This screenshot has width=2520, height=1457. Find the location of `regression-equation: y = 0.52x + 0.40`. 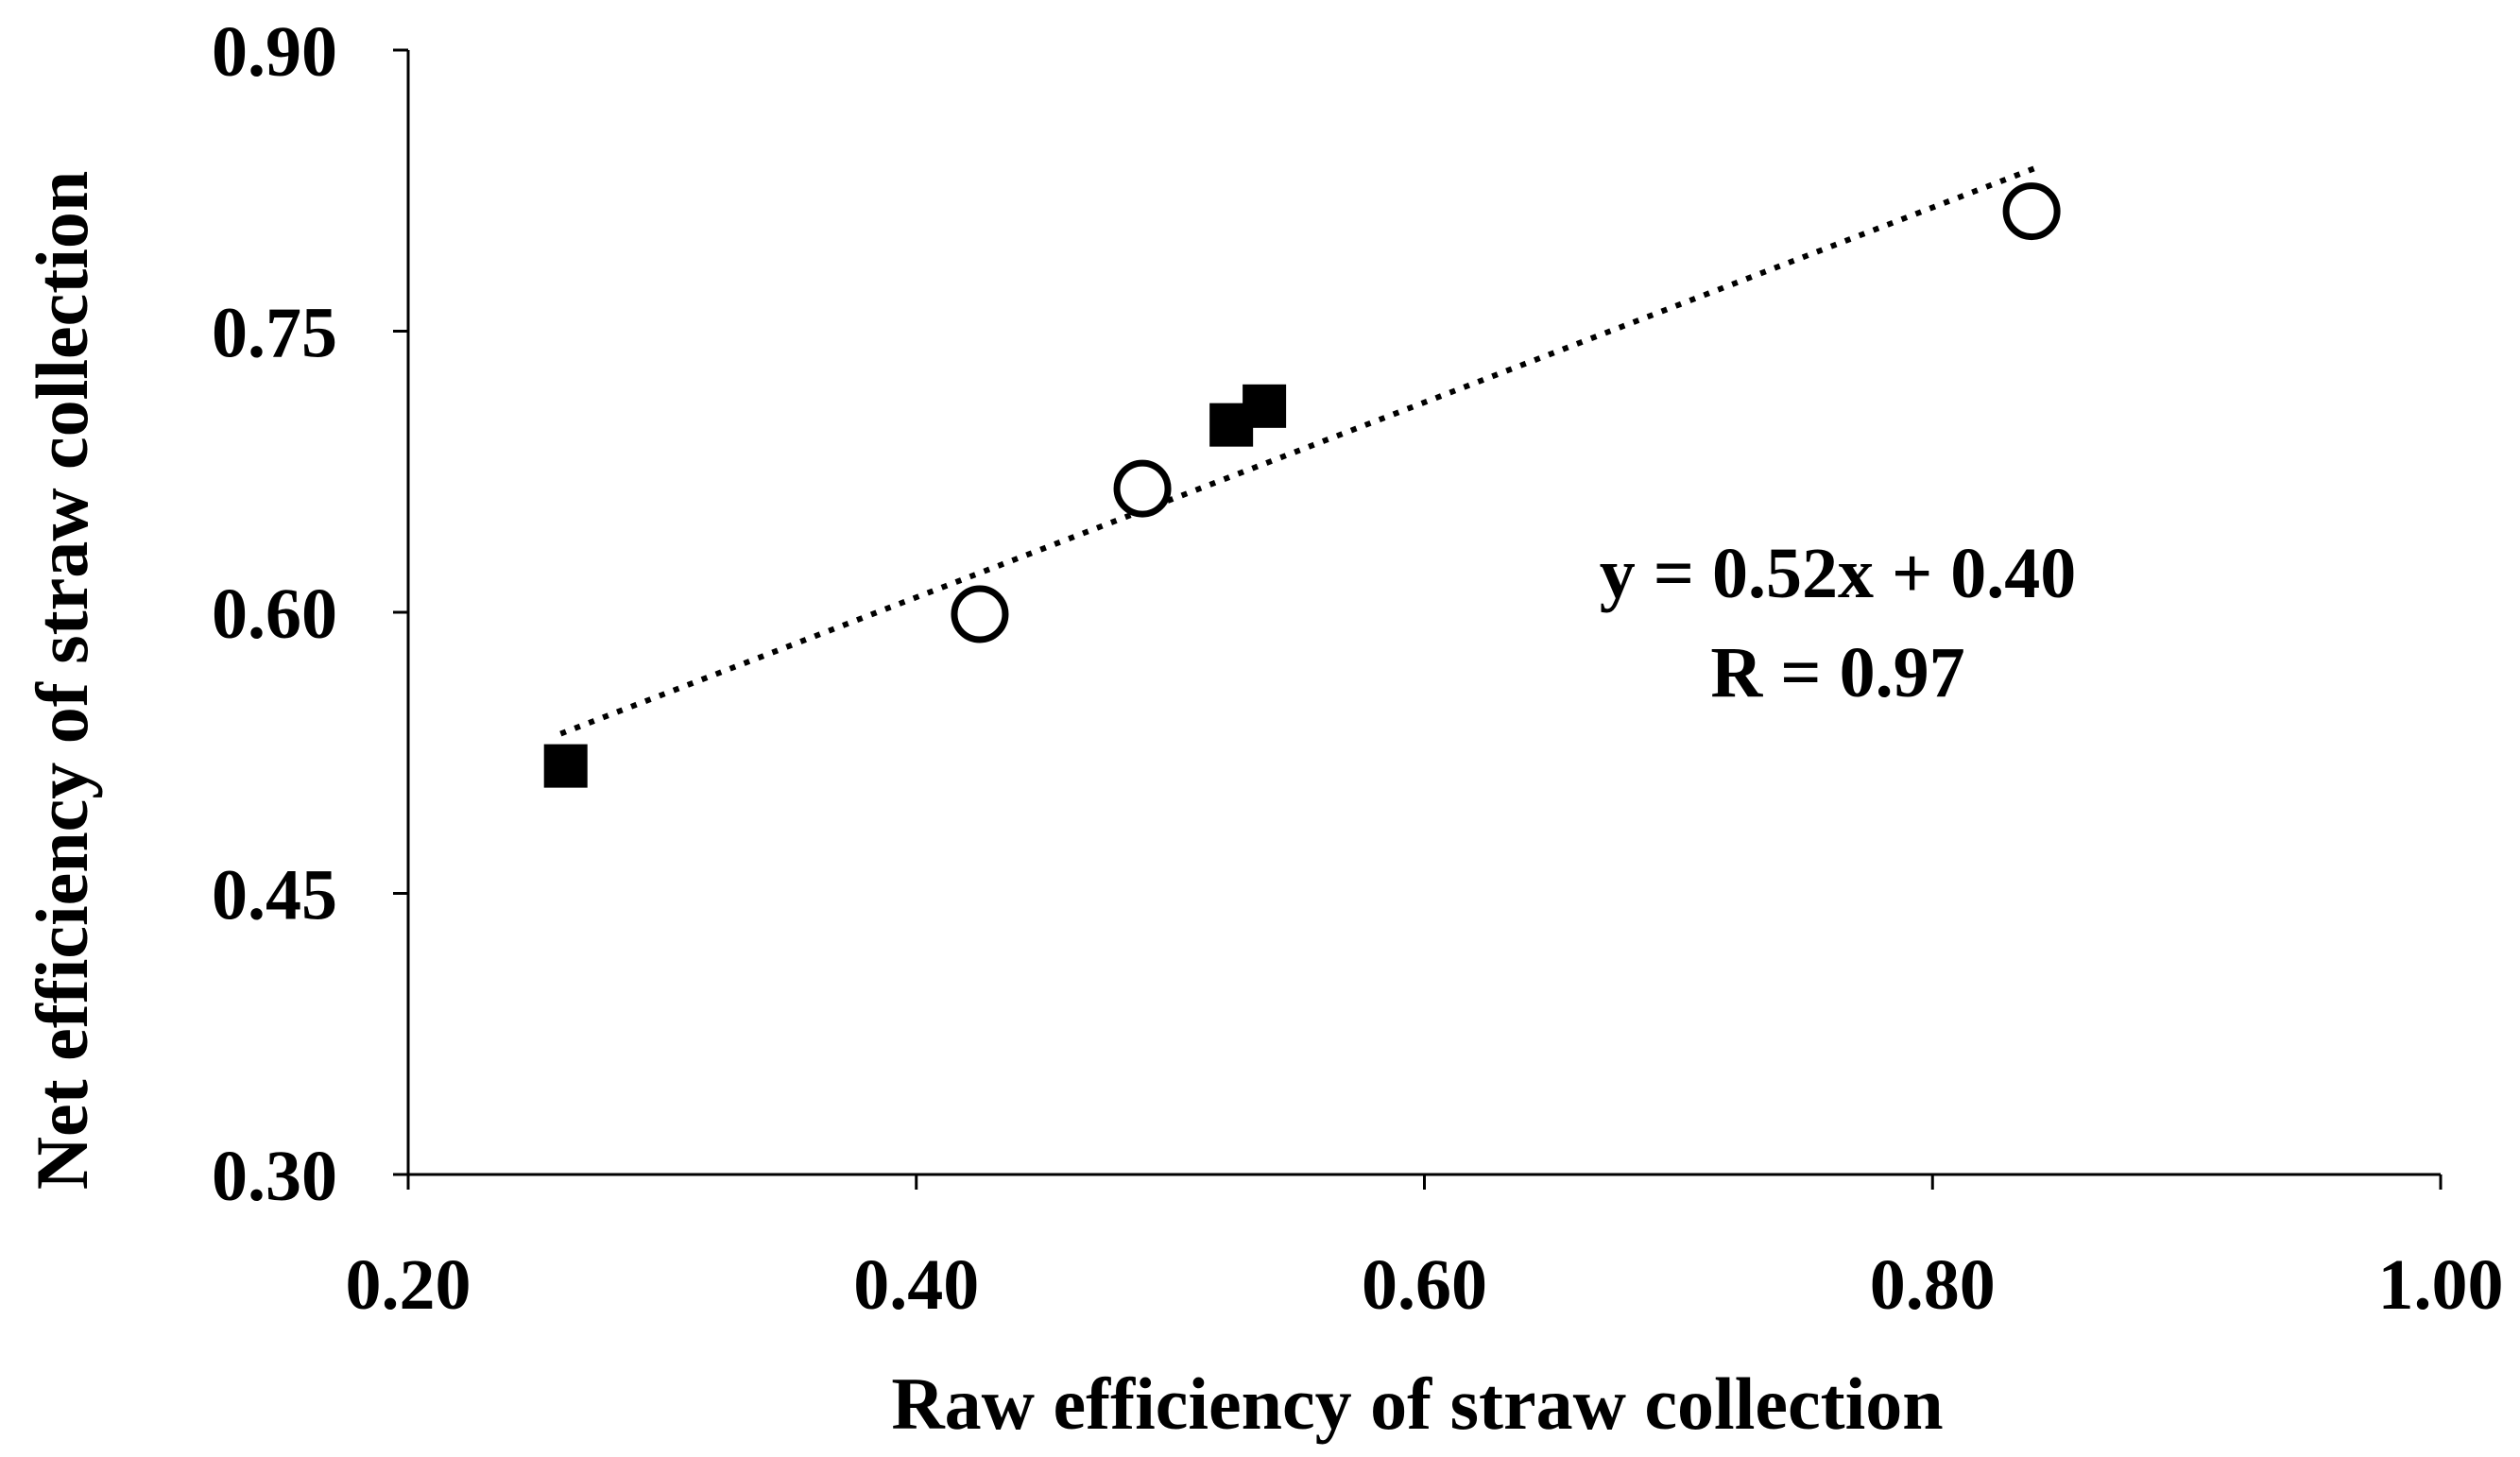

regression-equation: y = 0.52x + 0.40 is located at coordinates (1838, 573).